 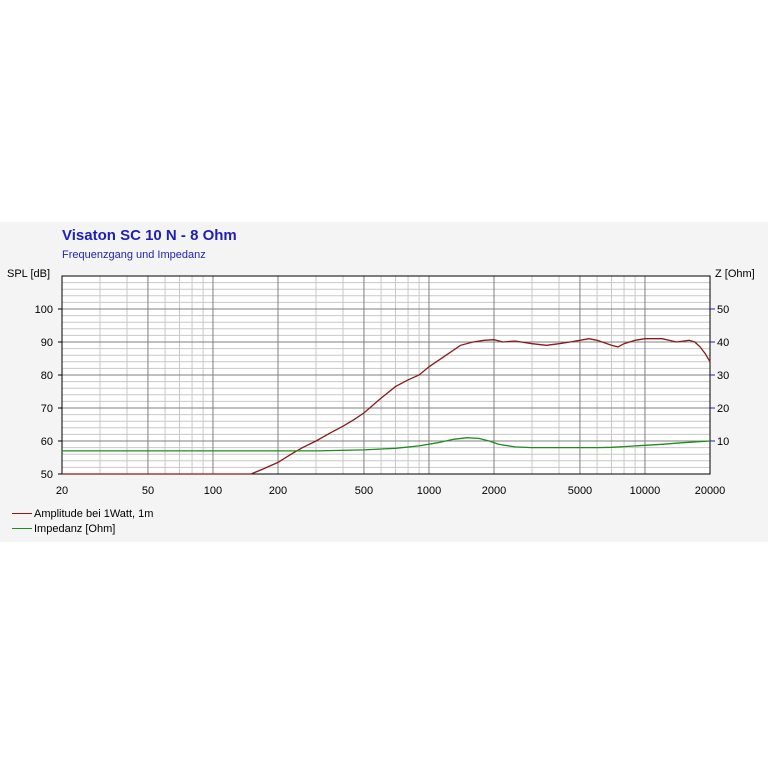 What do you see at coordinates (710, 491) in the screenshot?
I see `x-tick-label: 20000` at bounding box center [710, 491].